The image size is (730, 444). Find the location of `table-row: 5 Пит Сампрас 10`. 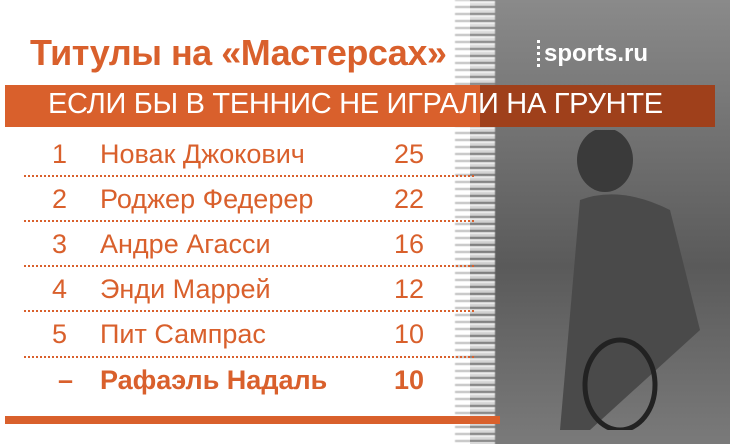

table-row: 5 Пит Сампрас 10 is located at coordinates (235, 334).